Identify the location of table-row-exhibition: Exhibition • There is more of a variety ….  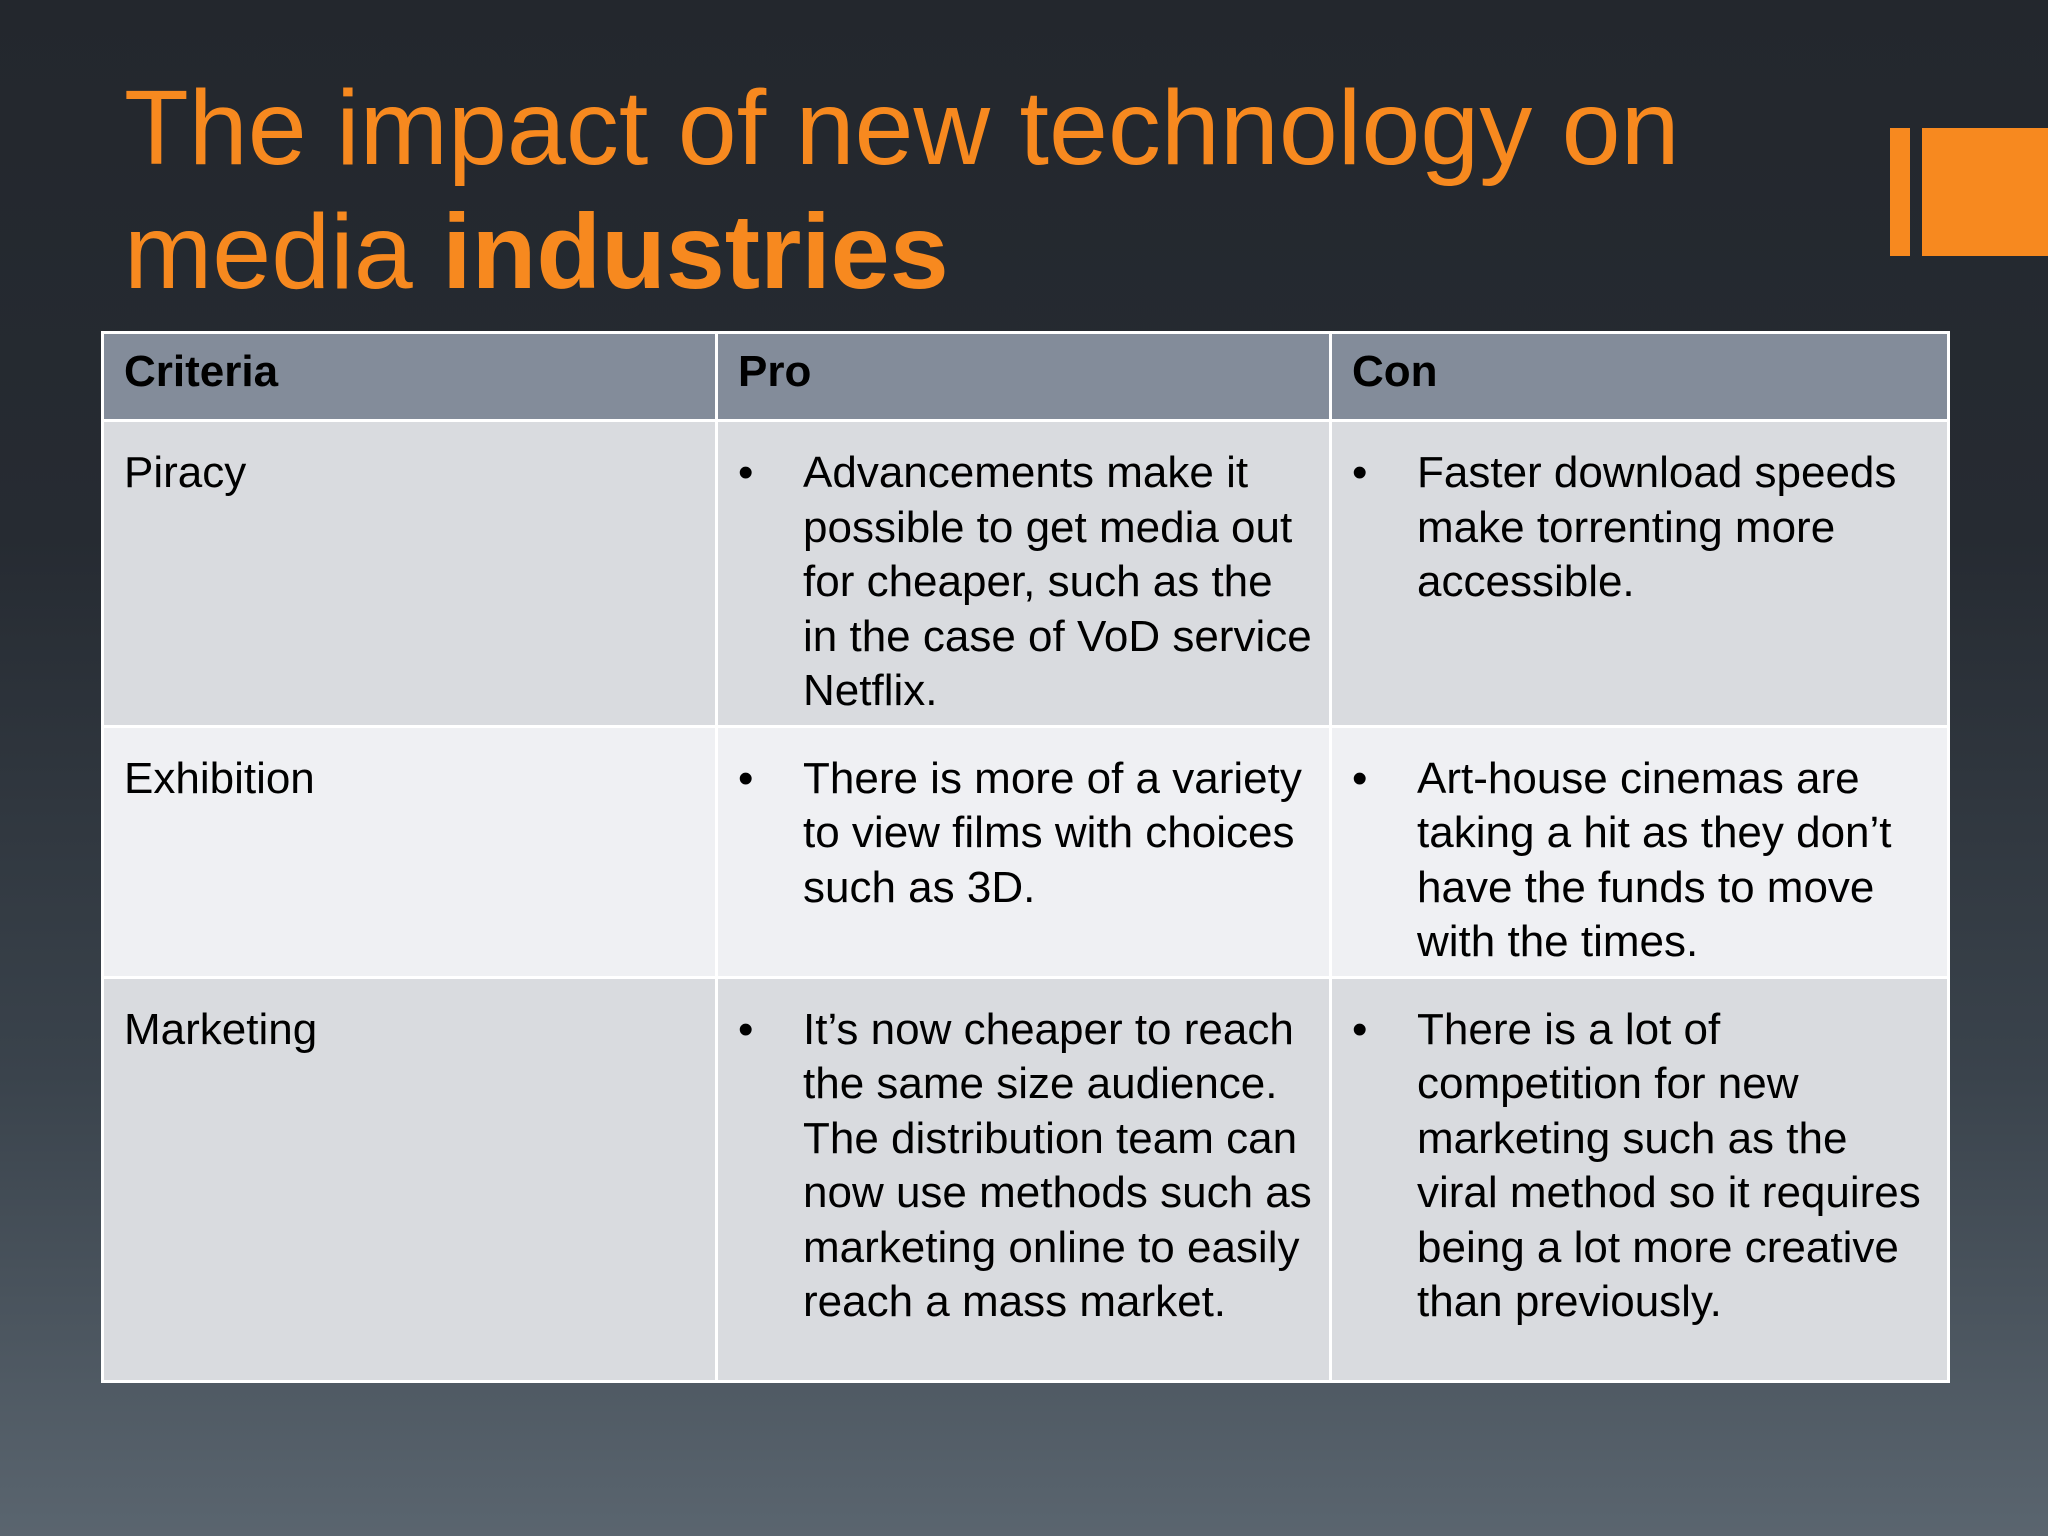
(1025, 851).